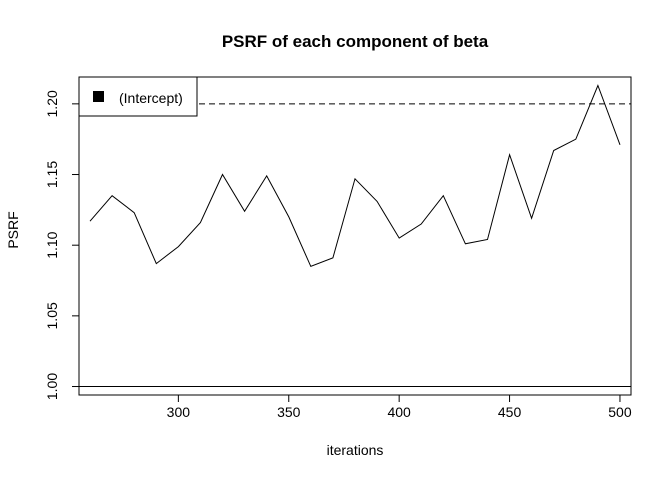 This screenshot has height=480, width=672. Describe the element at coordinates (289, 412) in the screenshot. I see `x-tick-label: 350` at that location.